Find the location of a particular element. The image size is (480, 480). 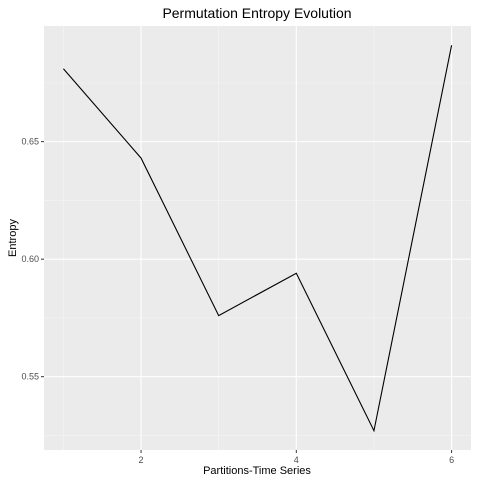

x-axis-ticks: 2 4 6 is located at coordinates (296, 457).